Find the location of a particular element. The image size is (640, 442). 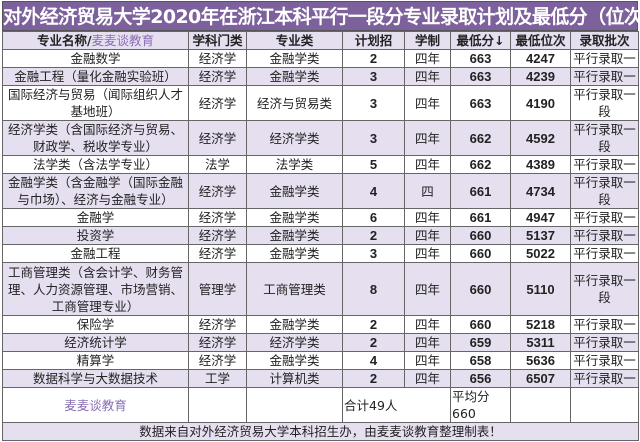

major-name: 金融工程 is located at coordinates (95, 253).